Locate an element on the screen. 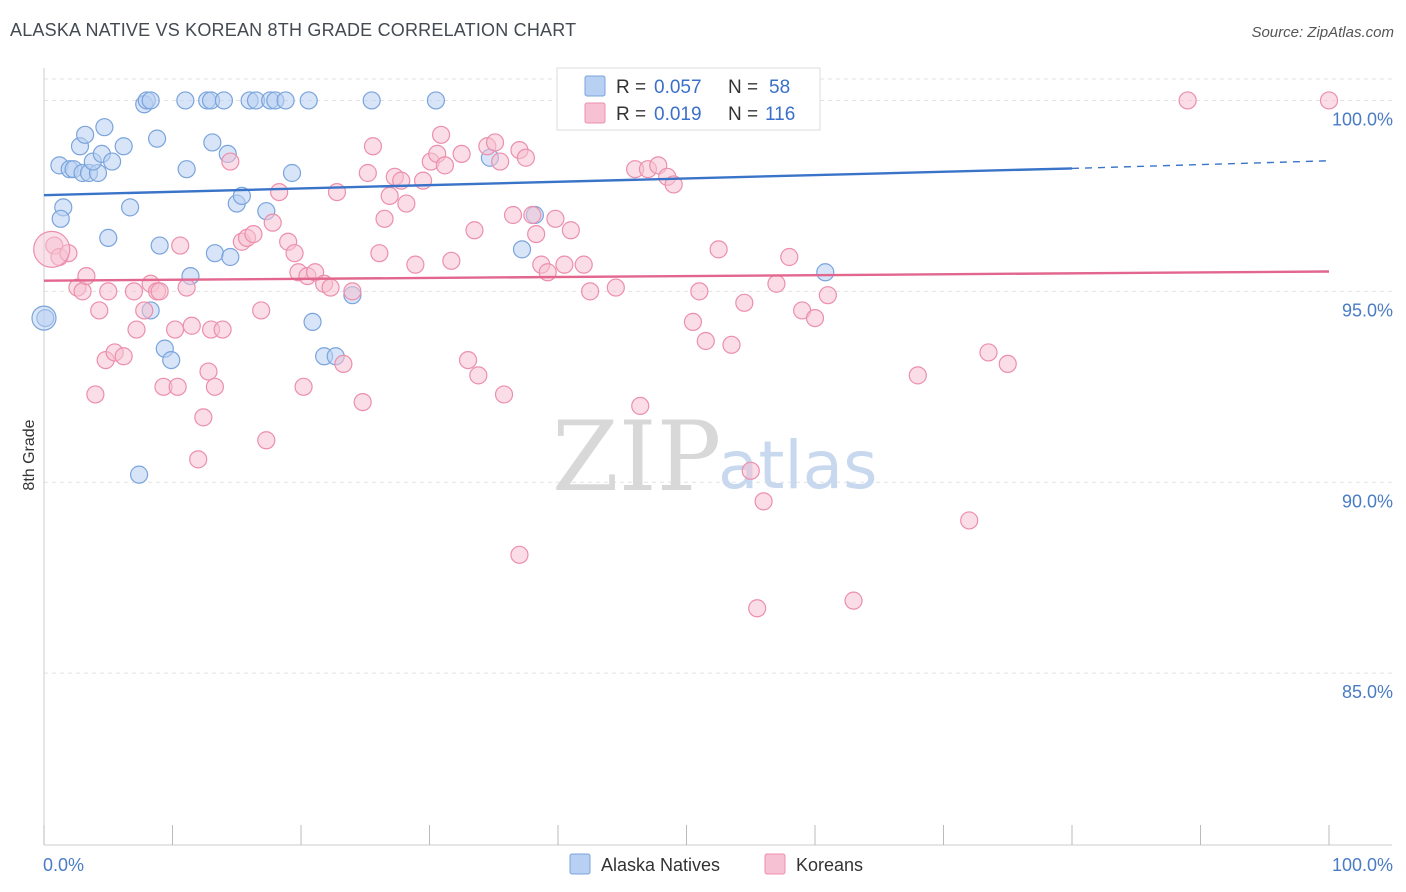  series-legend: Alaska Natives Koreans is located at coordinates (716, 864).